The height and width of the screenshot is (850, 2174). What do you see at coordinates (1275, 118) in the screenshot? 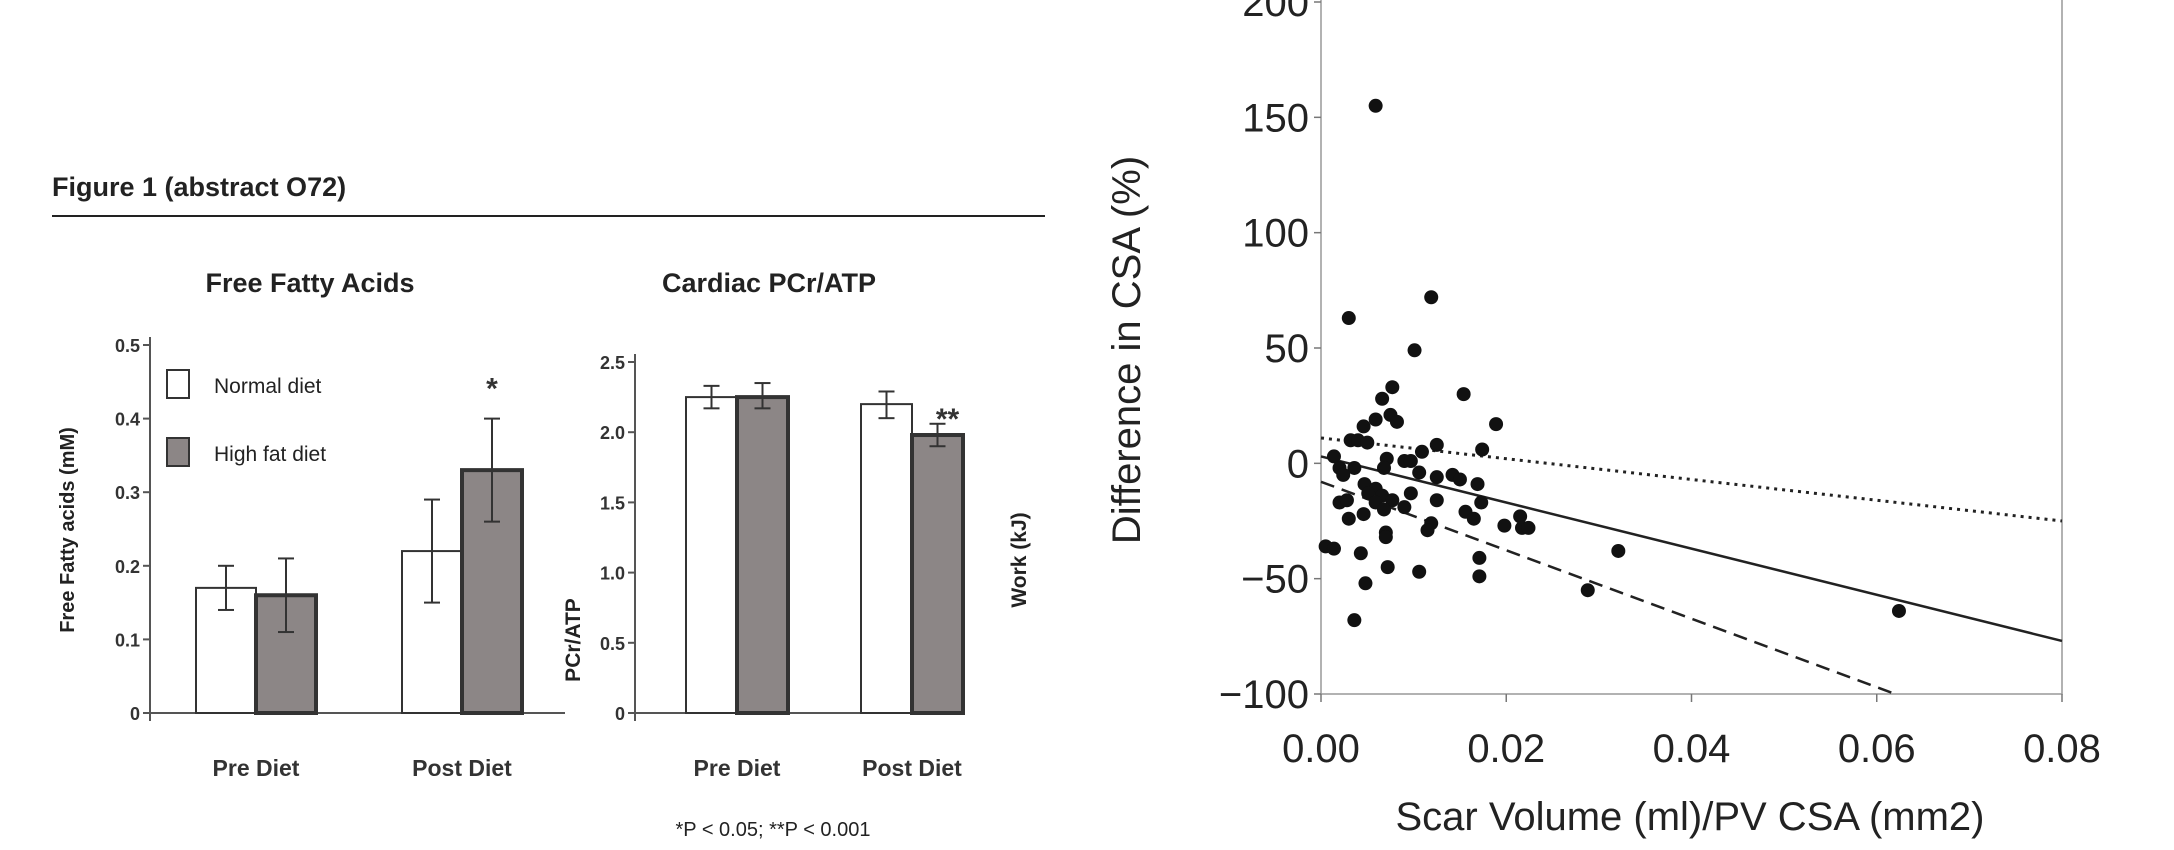
I see `y-tick-label: 150` at bounding box center [1275, 118].